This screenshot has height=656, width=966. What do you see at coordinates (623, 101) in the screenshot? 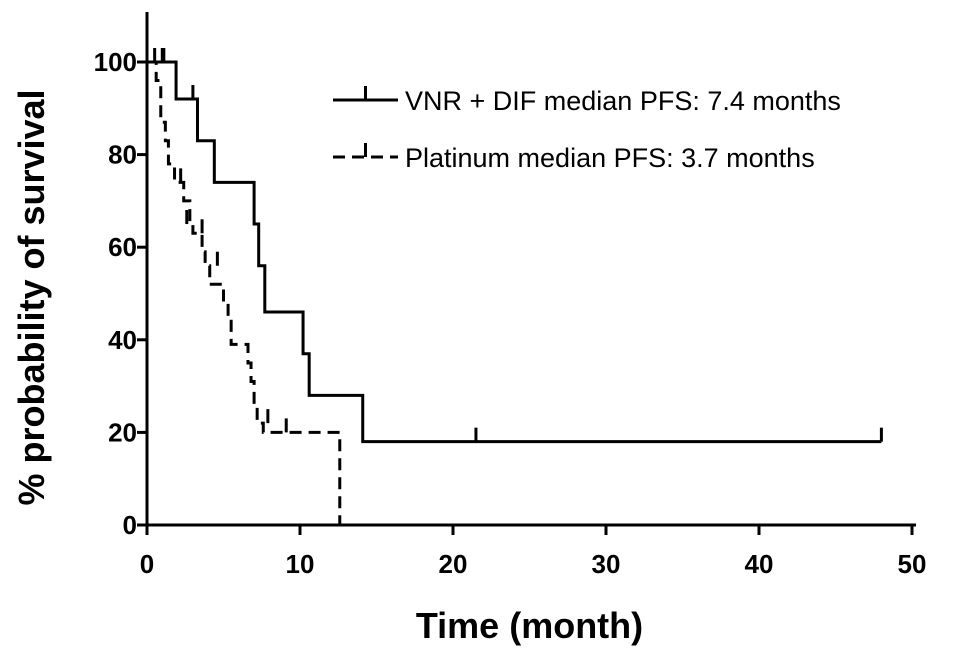
I see `legend-entry-1: VNR + DIF median PFS: 7.4 months` at bounding box center [623, 101].